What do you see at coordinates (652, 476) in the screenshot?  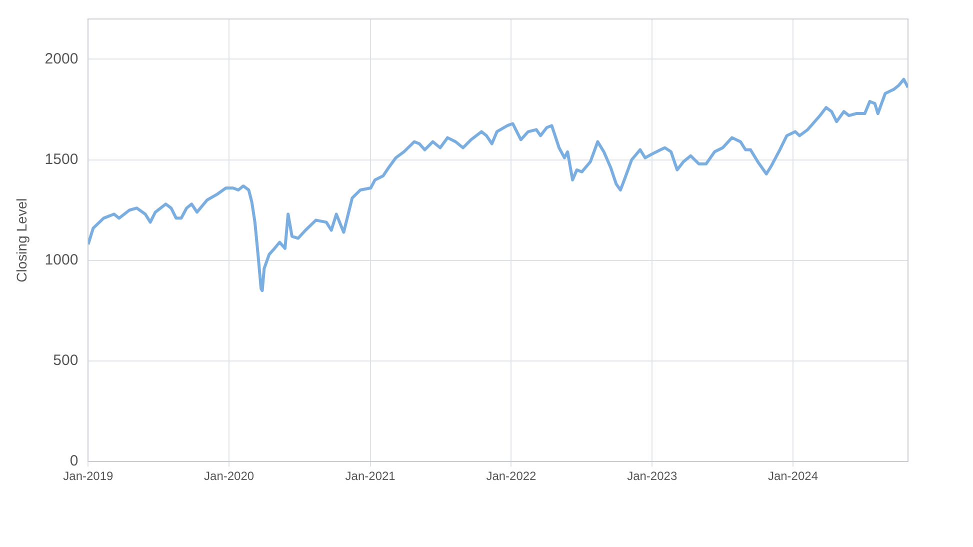 I see `x-tick-label: Jan-2023` at bounding box center [652, 476].